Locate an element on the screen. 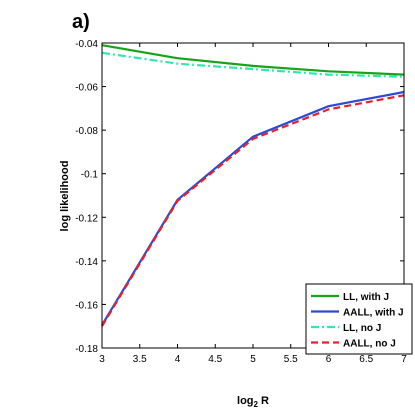 The image size is (415, 416). legend: LL, with J AALL, with J LL, no J AALL, no J is located at coordinates (359, 319).